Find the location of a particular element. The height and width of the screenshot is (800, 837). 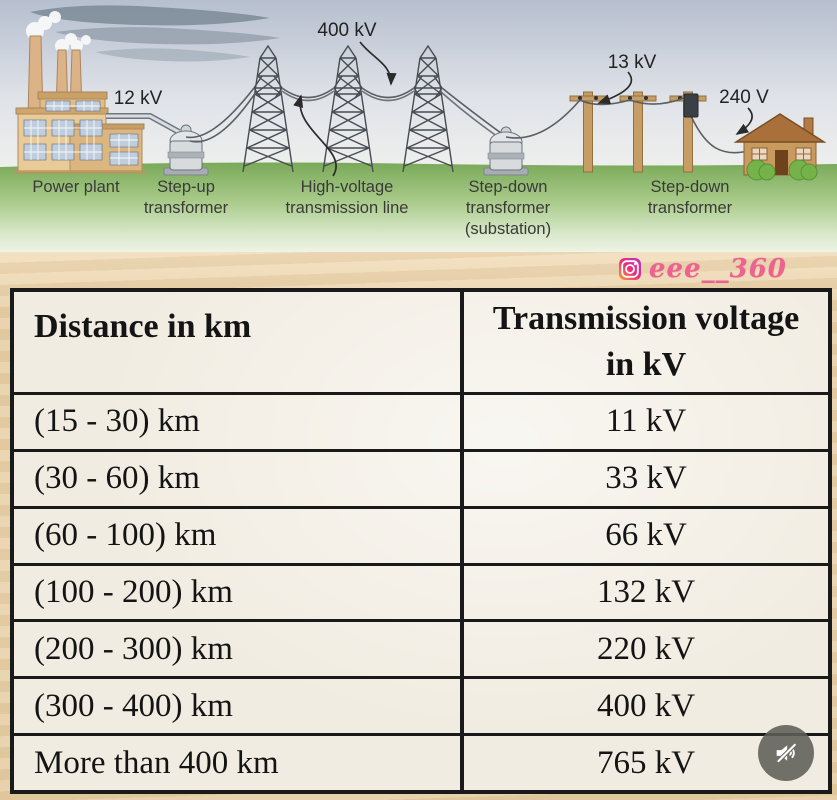

caption-hv-line-1: High-voltage is located at coordinates (347, 187).